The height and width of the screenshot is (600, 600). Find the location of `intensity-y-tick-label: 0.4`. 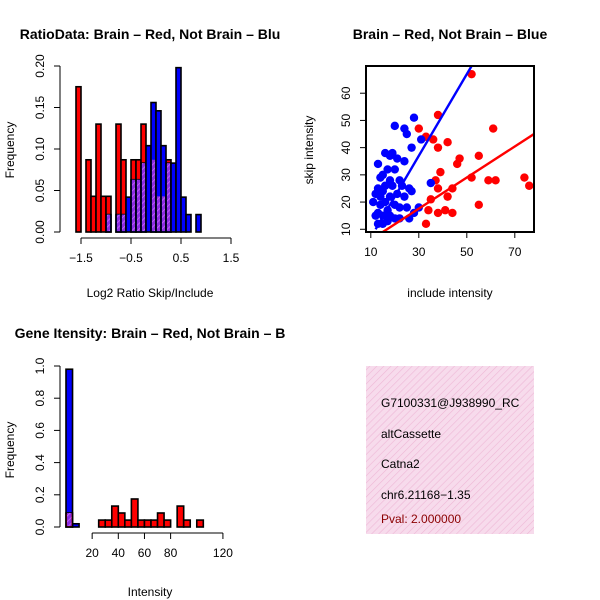

intensity-y-tick-label: 0.4 is located at coordinates (40, 462).